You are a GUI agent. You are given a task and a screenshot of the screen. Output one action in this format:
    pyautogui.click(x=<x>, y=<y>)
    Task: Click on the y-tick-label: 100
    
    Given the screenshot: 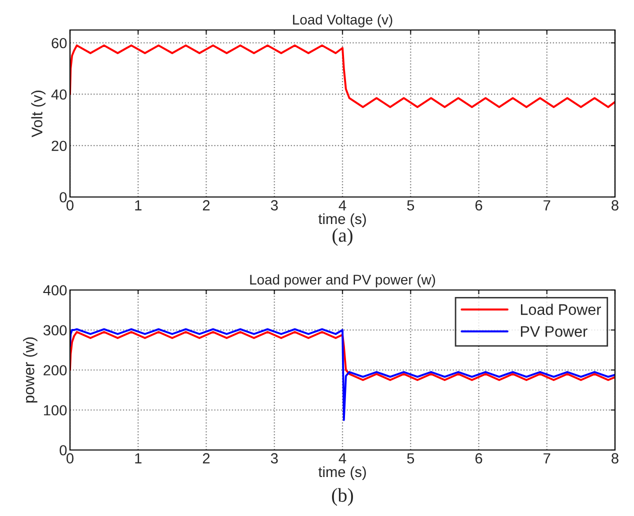 What is the action you would take?
    pyautogui.click(x=55, y=410)
    